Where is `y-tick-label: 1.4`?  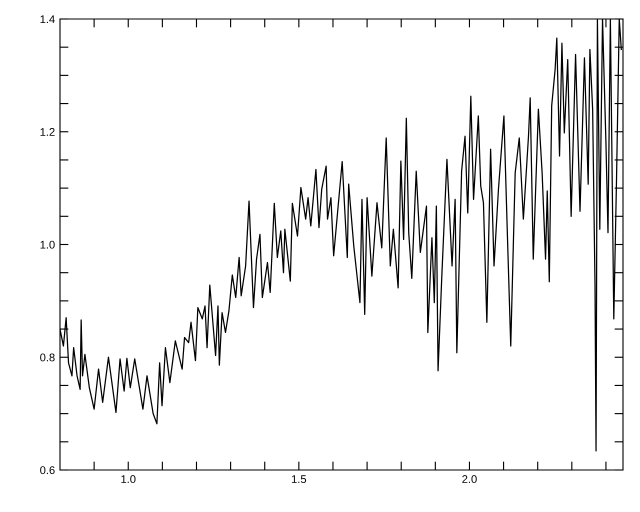
y-tick-label: 1.4 is located at coordinates (47, 19).